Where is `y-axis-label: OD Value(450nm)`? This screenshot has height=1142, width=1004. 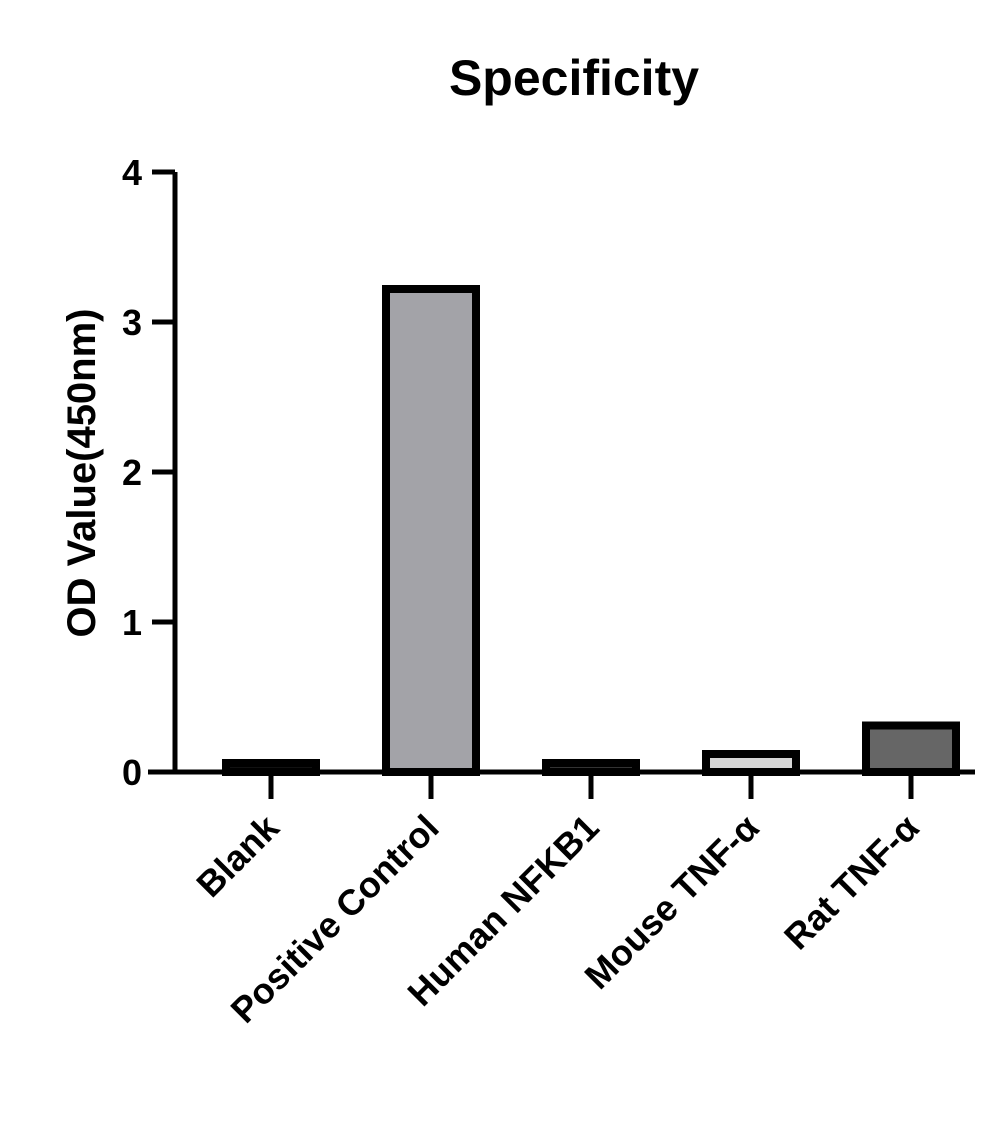
y-axis-label: OD Value(450nm) is located at coordinates (82, 472).